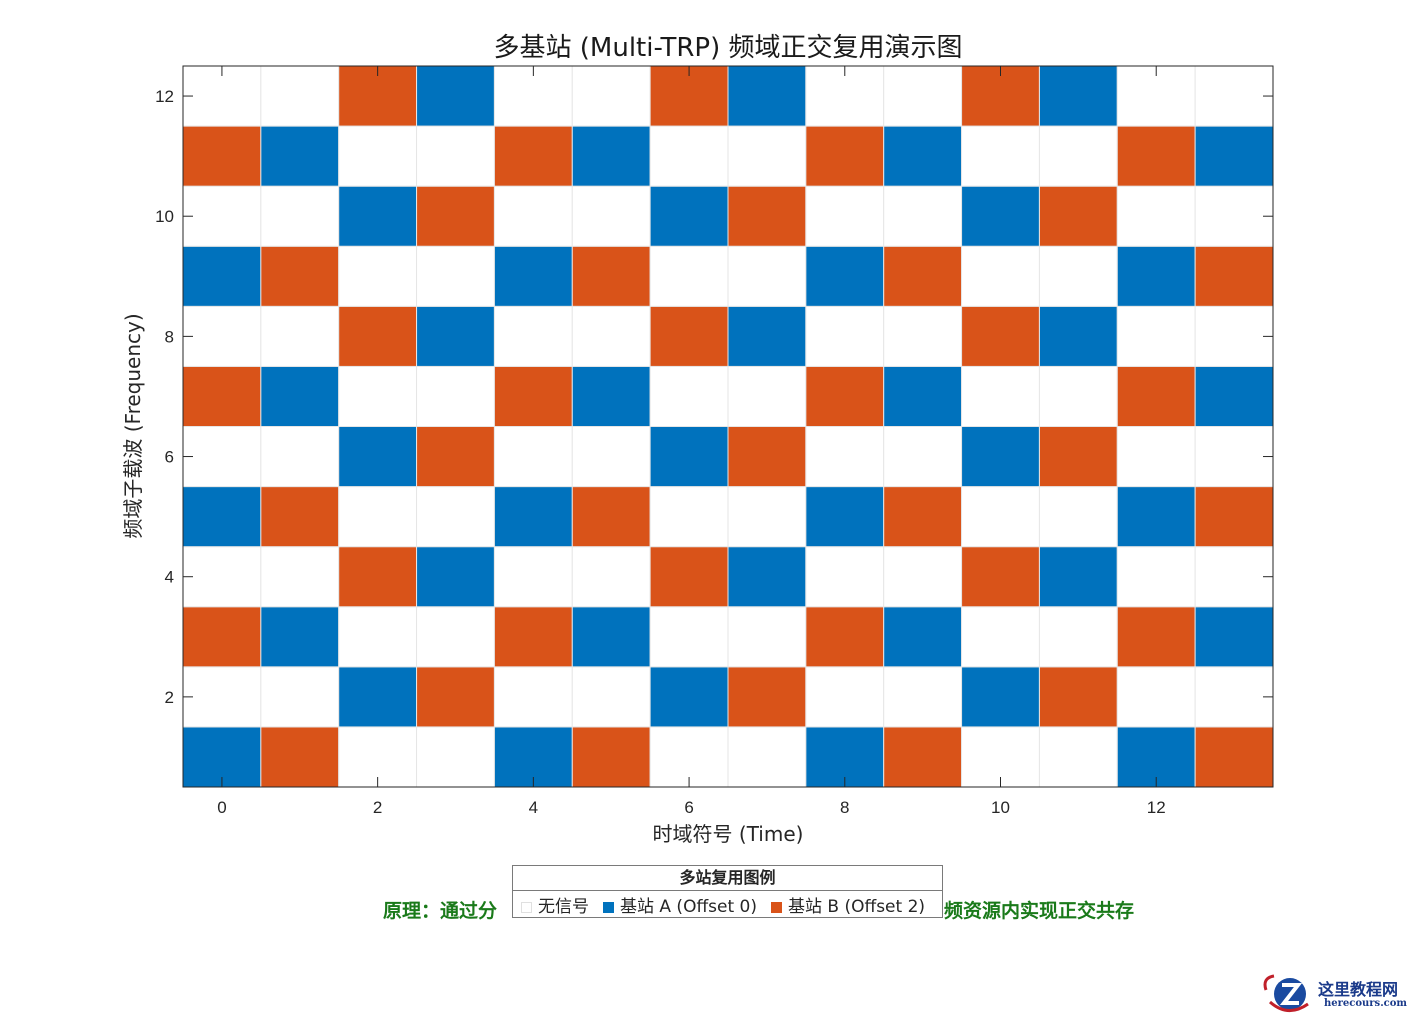  I want to click on legend-swatch-a, so click(608, 907).